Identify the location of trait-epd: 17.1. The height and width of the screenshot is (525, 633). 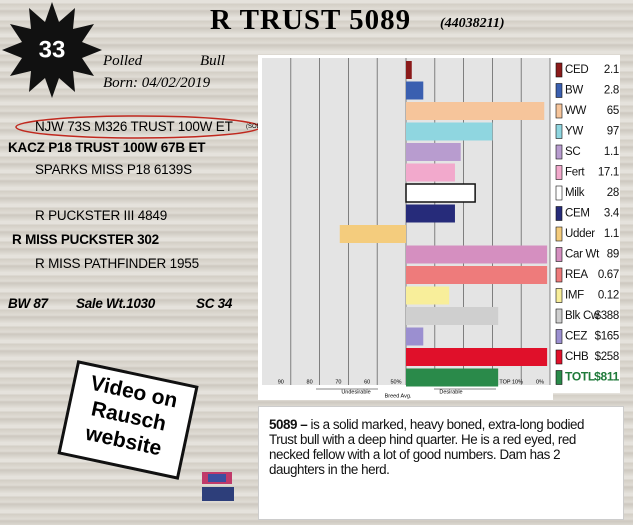
(608, 173).